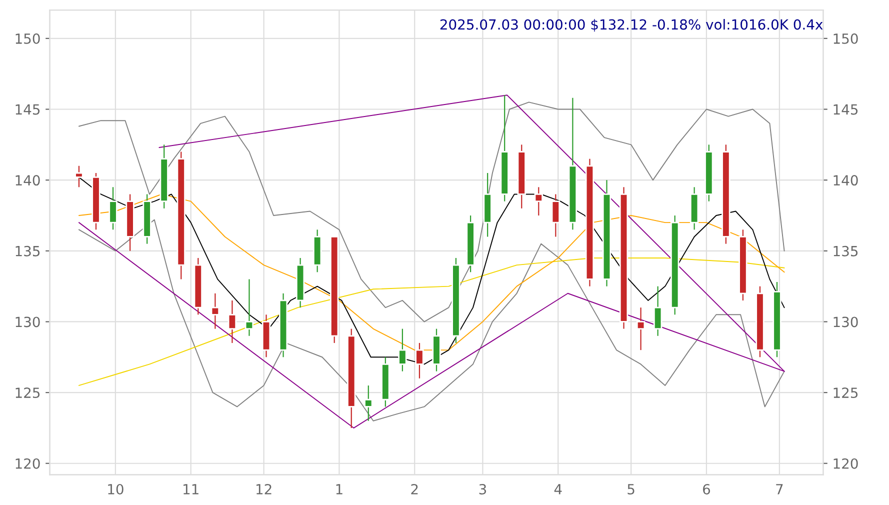 Image resolution: width=889 pixels, height=505 pixels. I want to click on y-tick-label: 145, so click(28, 109).